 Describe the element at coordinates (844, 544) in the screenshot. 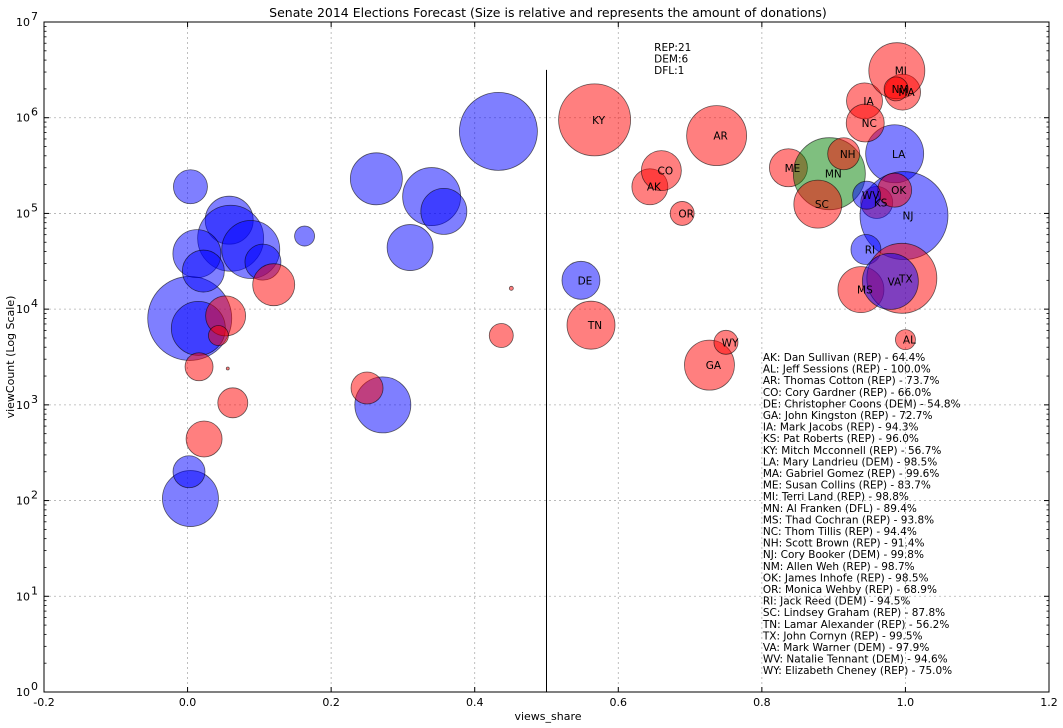

I see `candidate-list-item: NH: Scott Brown (REP) - 91.4%` at that location.